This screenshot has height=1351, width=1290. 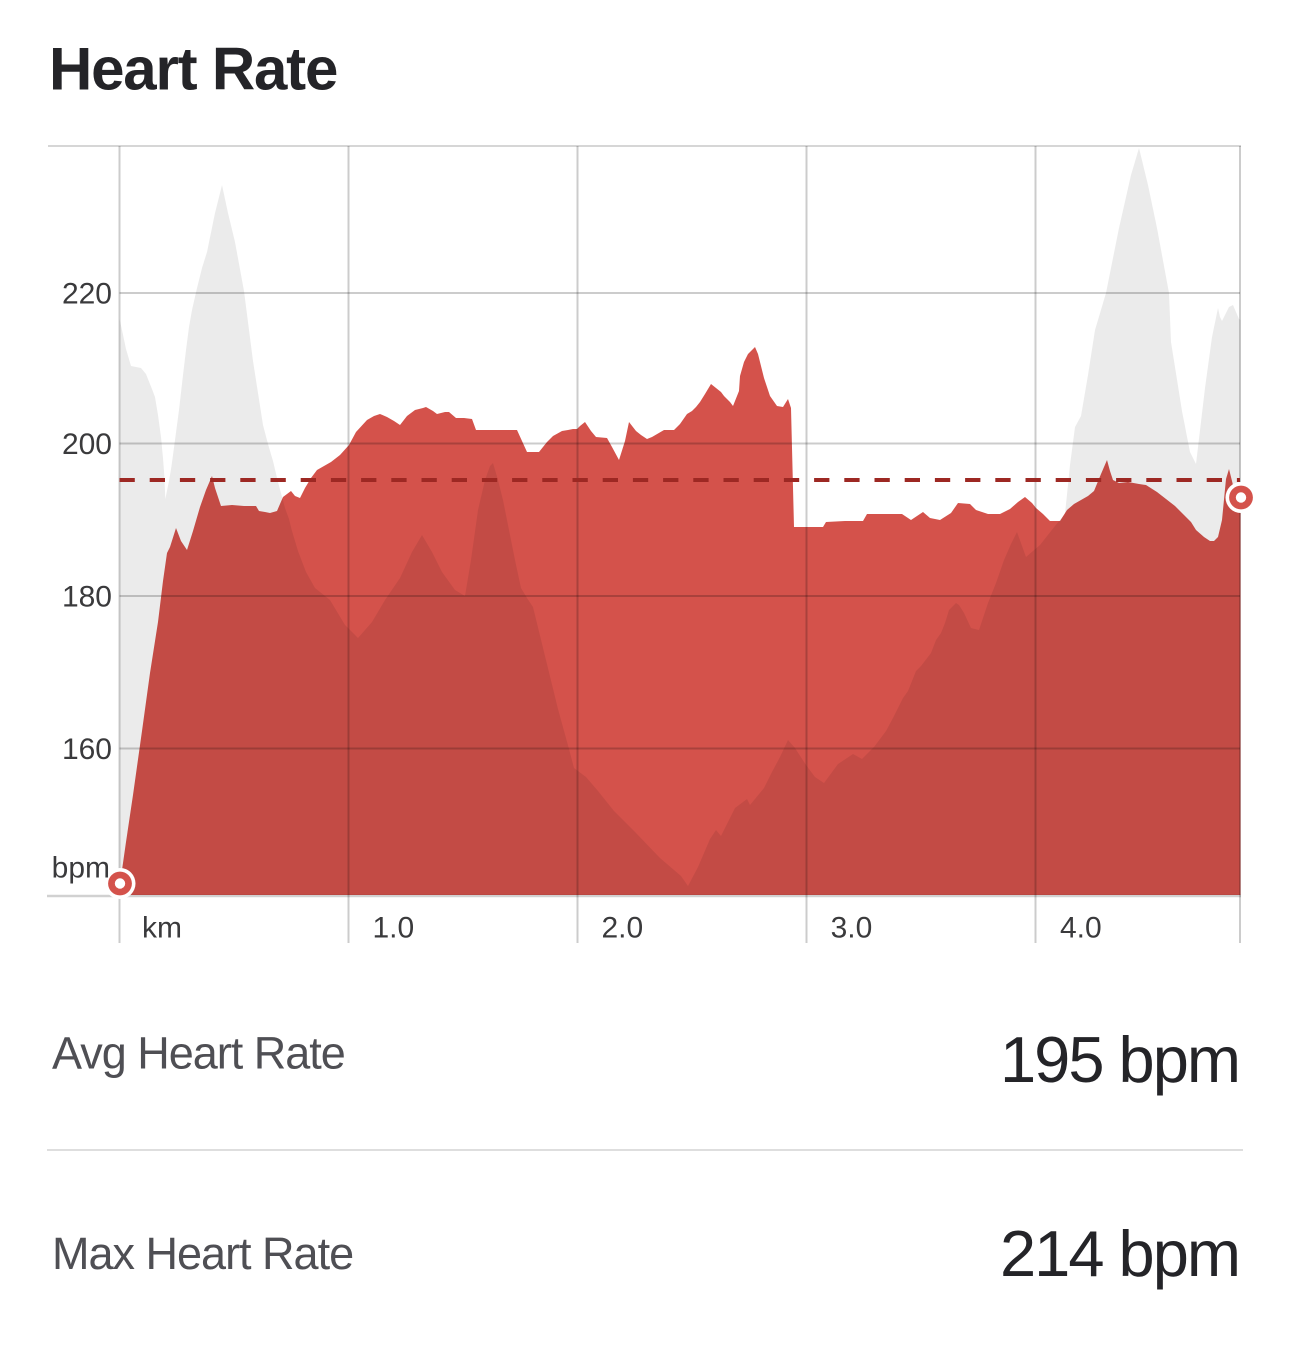 I want to click on svg-text: 220, so click(x=87, y=294).